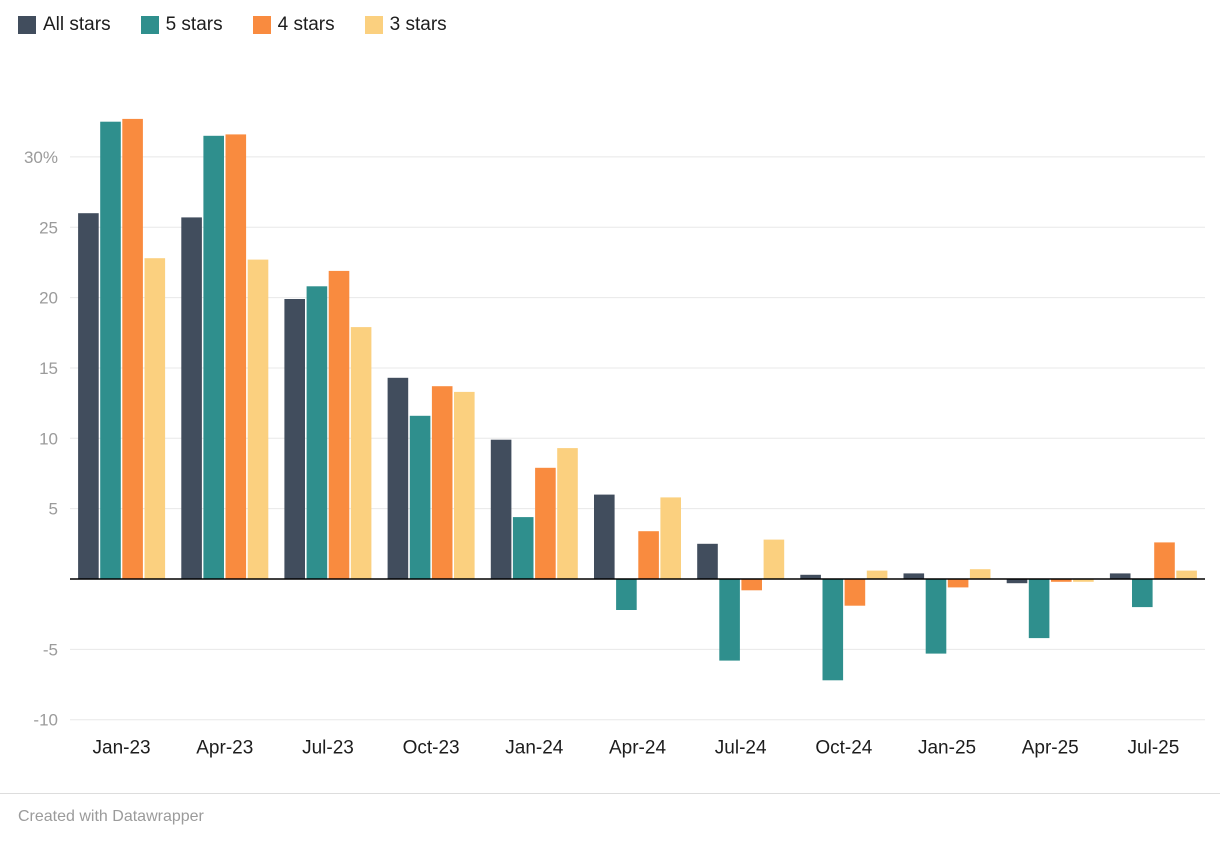  What do you see at coordinates (194, 24) in the screenshot?
I see `legend-label: 5 stars` at bounding box center [194, 24].